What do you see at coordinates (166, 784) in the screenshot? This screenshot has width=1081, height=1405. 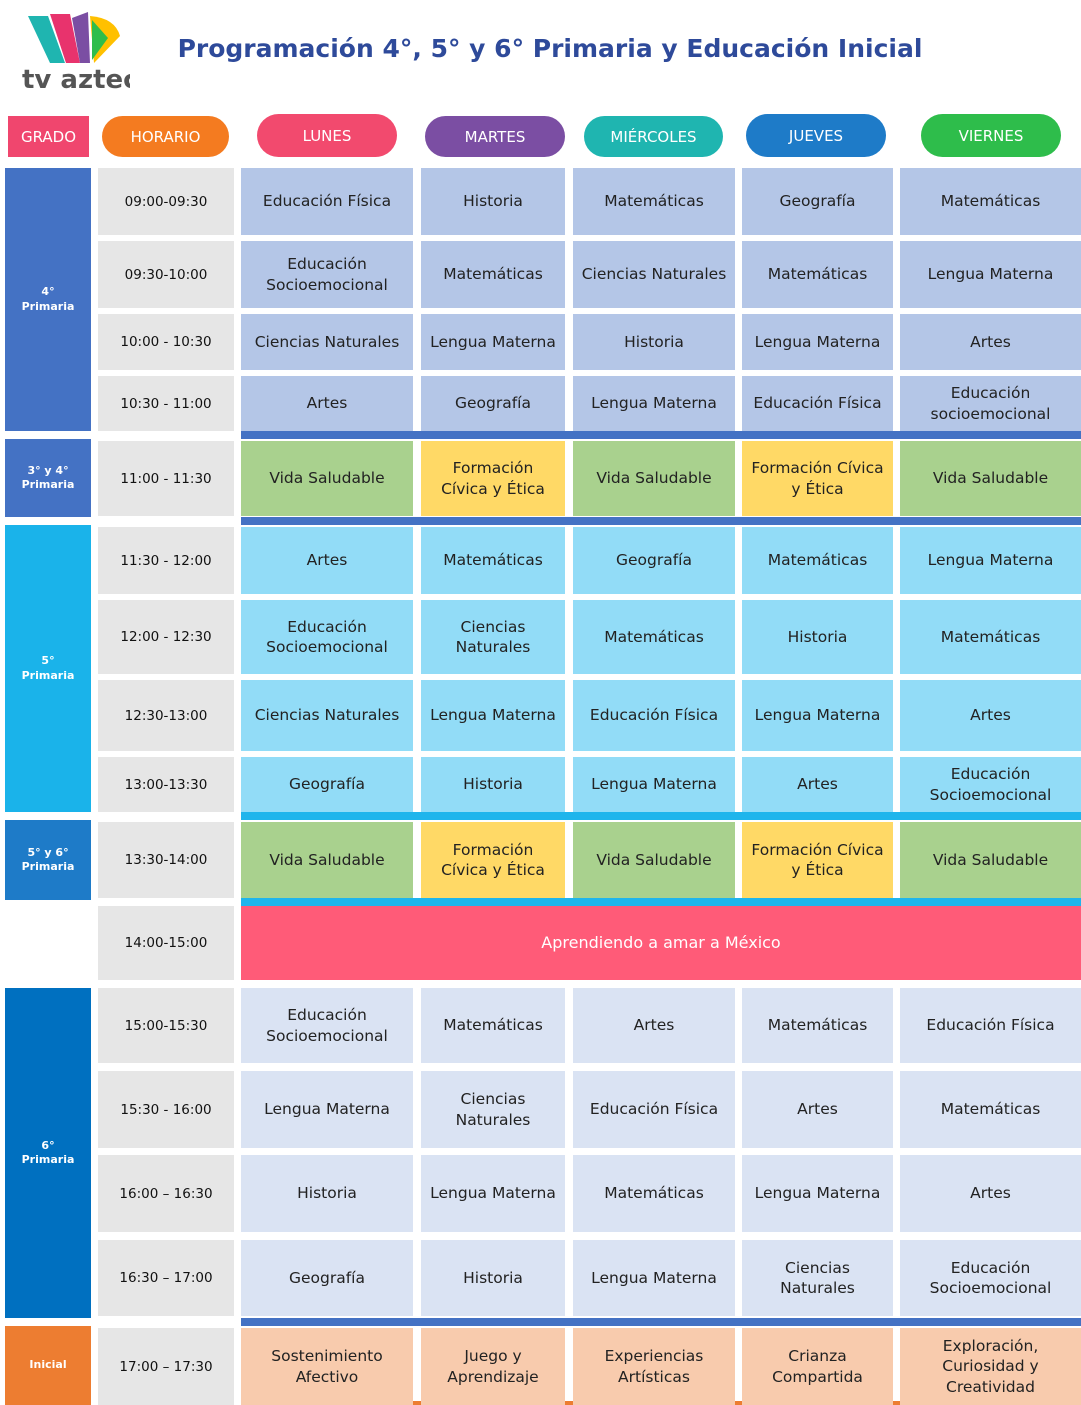 I see `time-slot: 13:00-13:30` at bounding box center [166, 784].